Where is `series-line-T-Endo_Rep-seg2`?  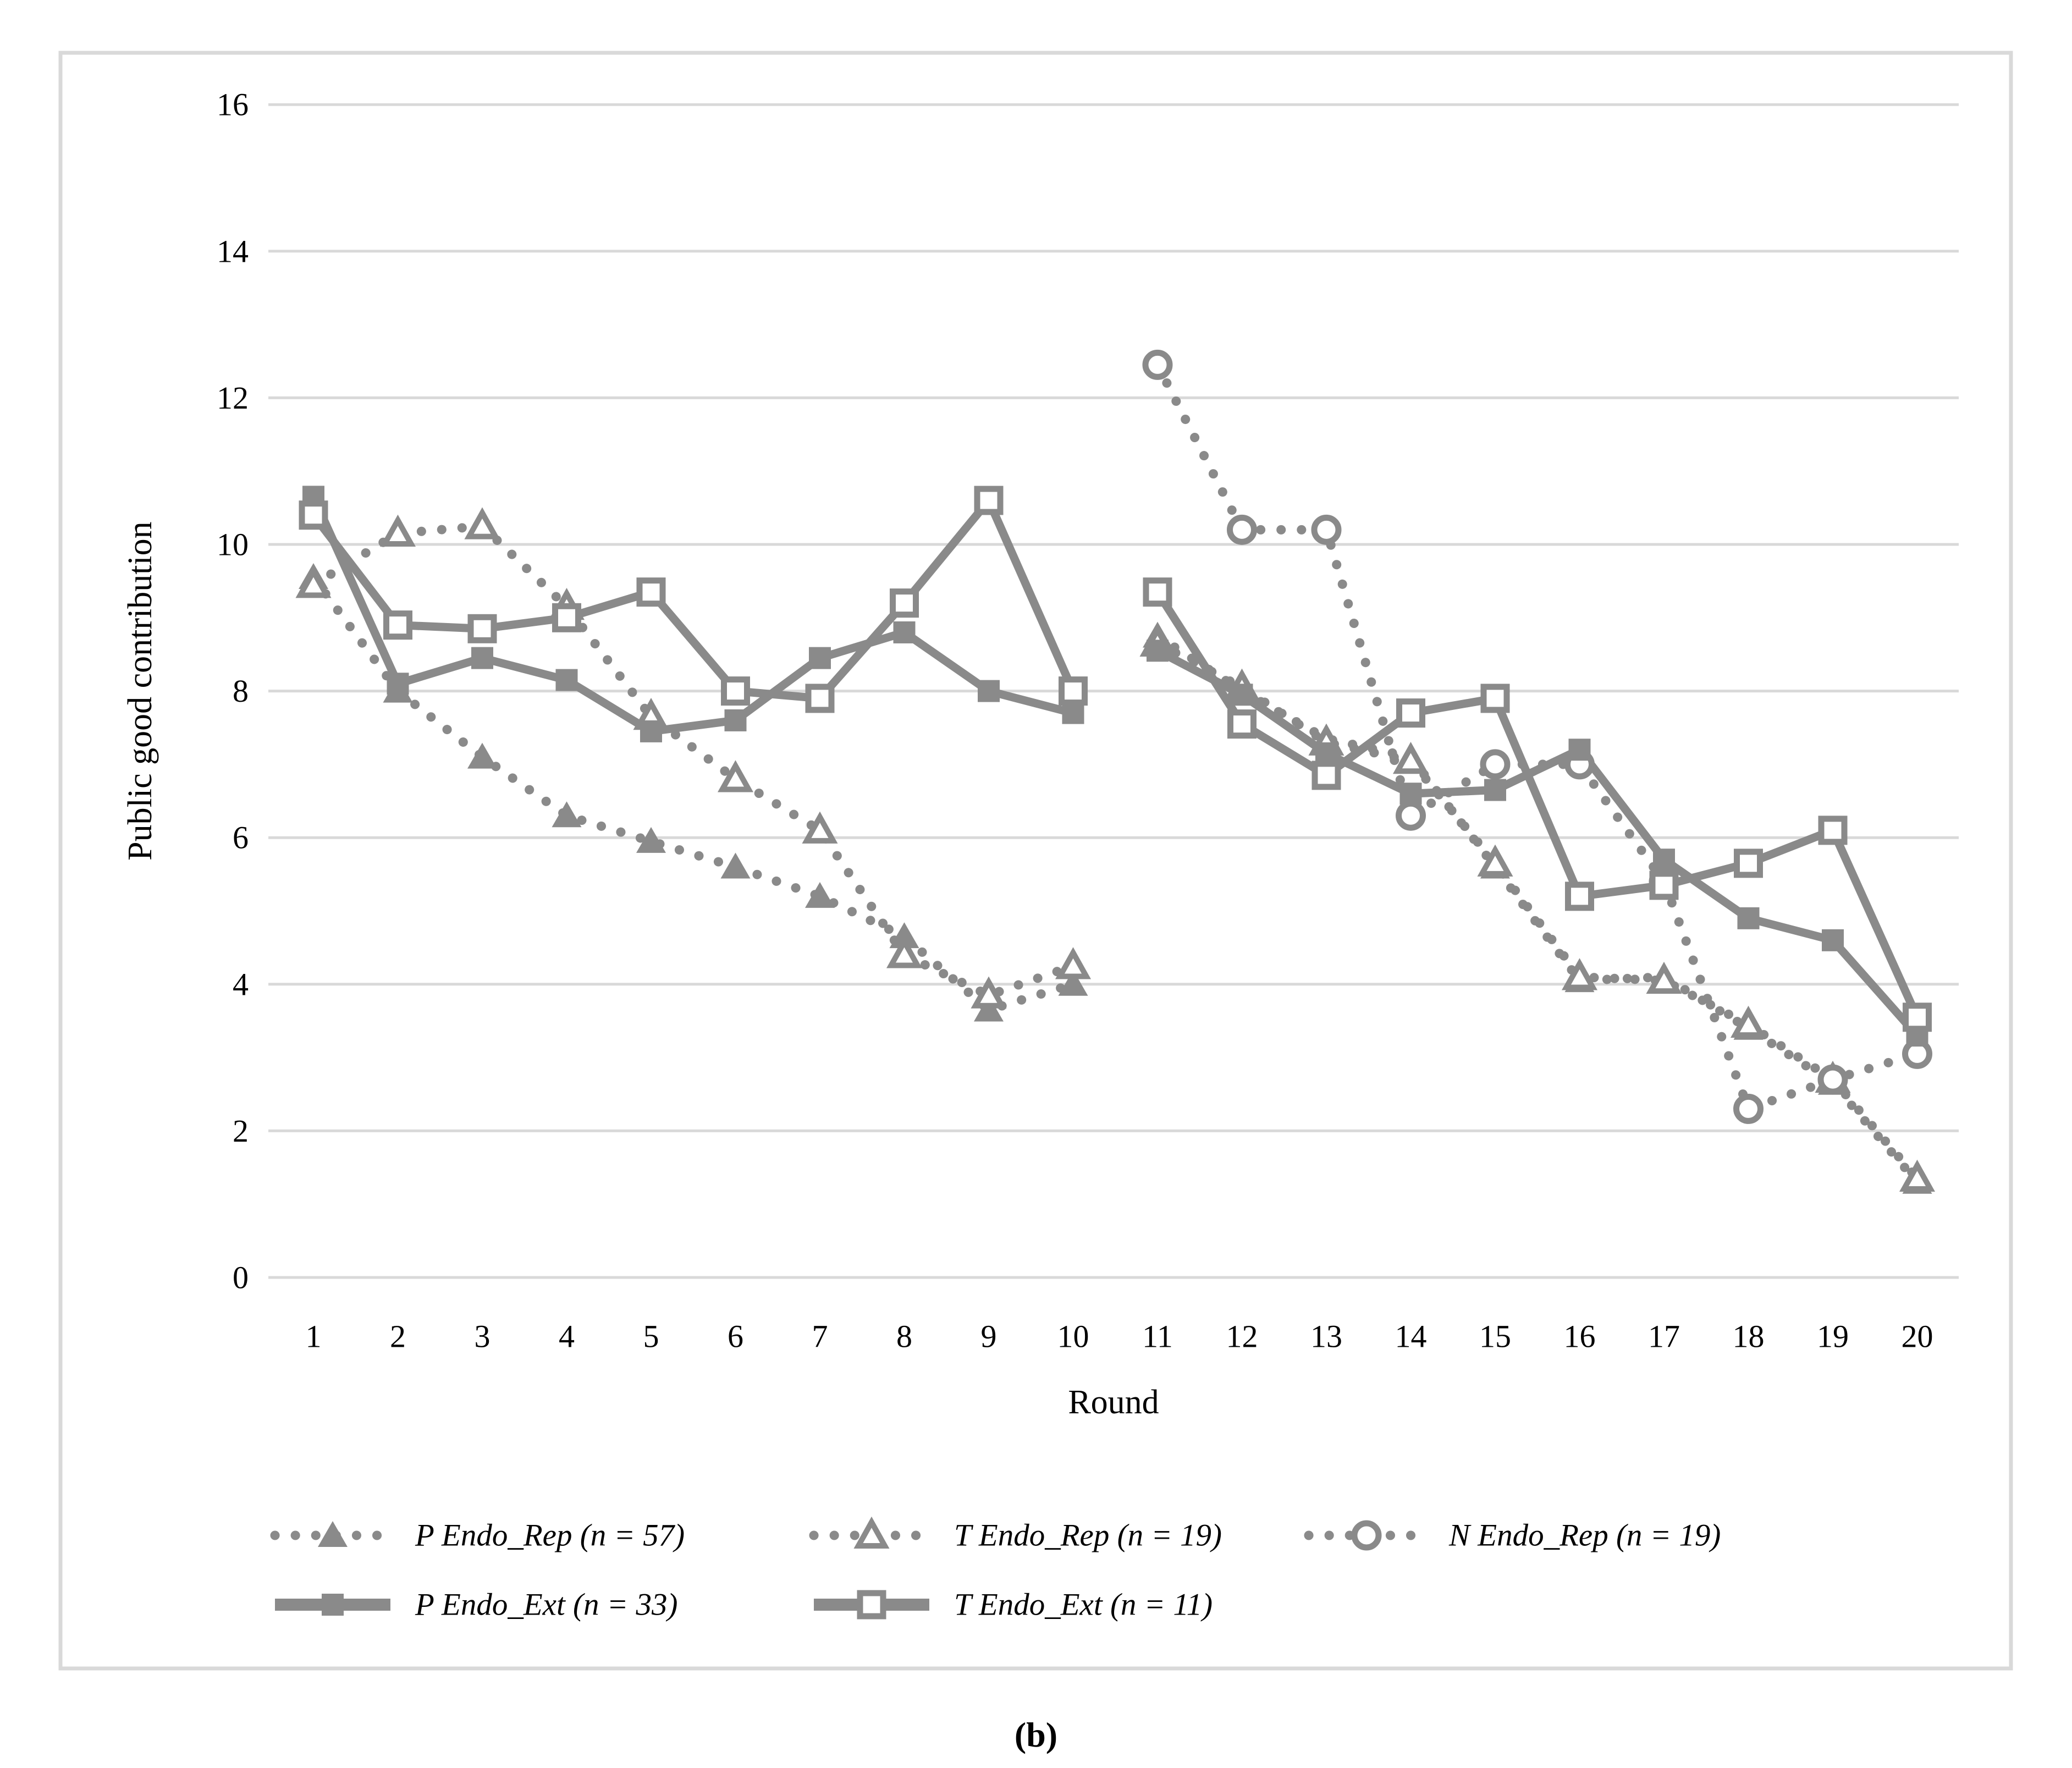 series-line-T-Endo_Rep-seg2 is located at coordinates (1537, 910).